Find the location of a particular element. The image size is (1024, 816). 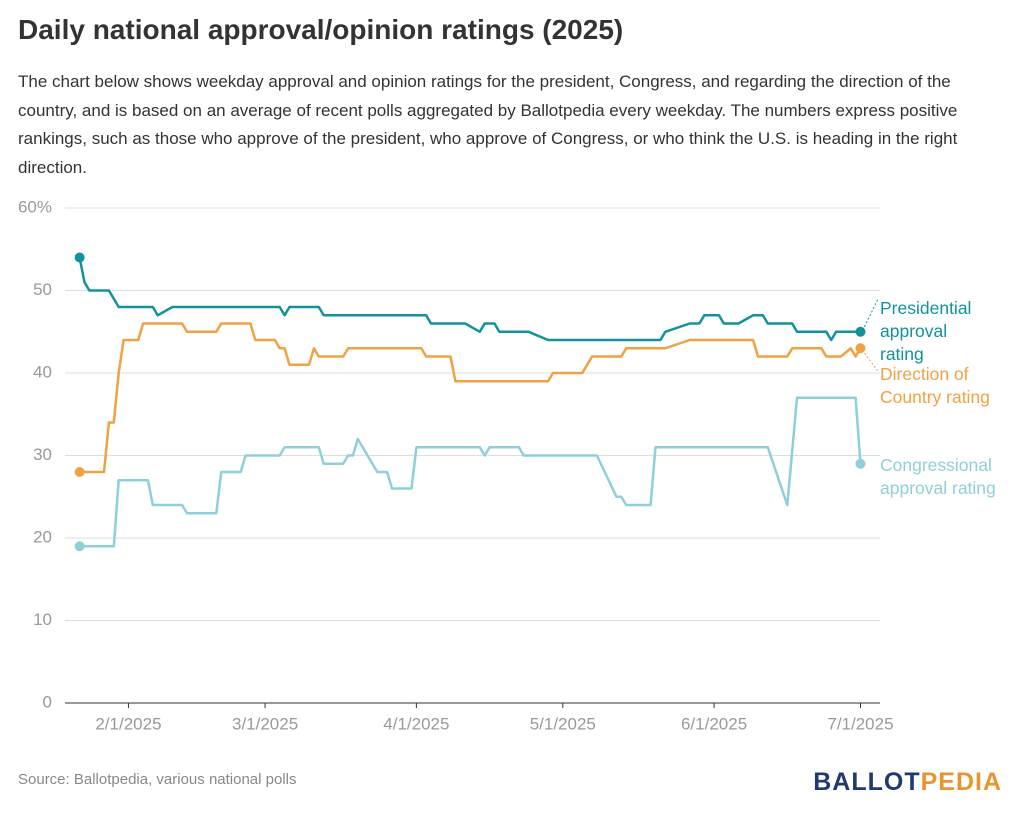

series-label: Presidential approval rating is located at coordinates (926, 331).